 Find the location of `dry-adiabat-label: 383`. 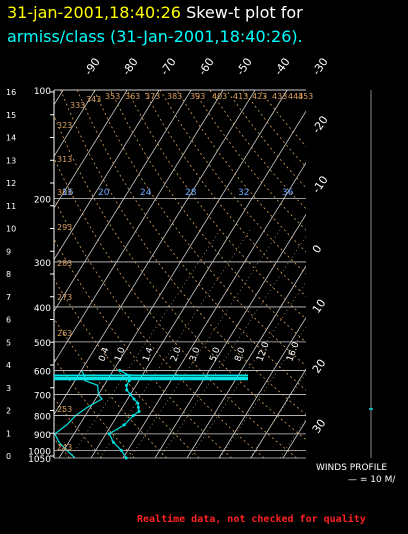

dry-adiabat-label: 383 is located at coordinates (174, 96).